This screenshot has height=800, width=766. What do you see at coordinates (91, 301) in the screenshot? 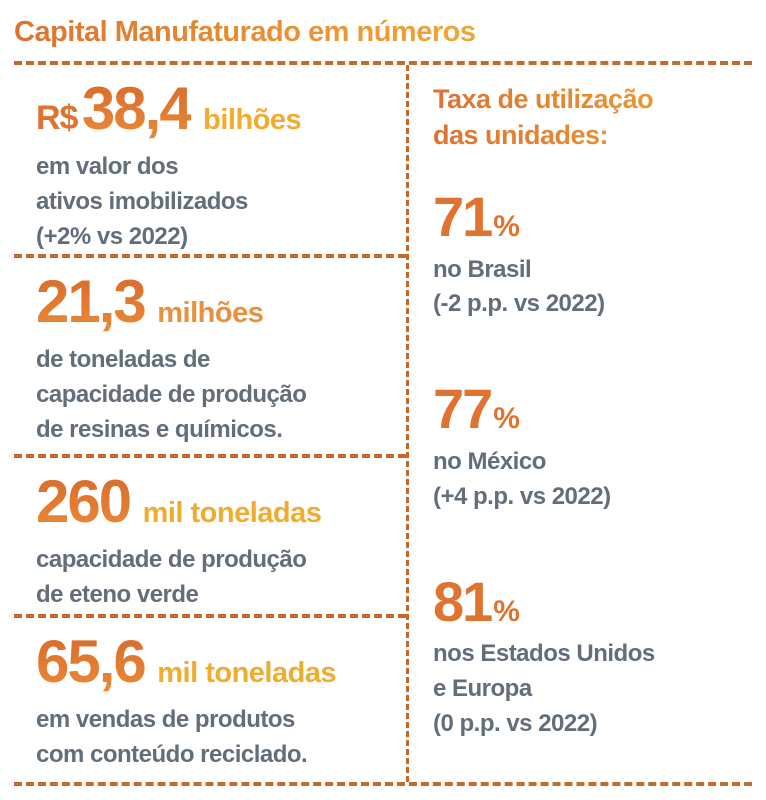
I see `stat-value: 21,3` at bounding box center [91, 301].